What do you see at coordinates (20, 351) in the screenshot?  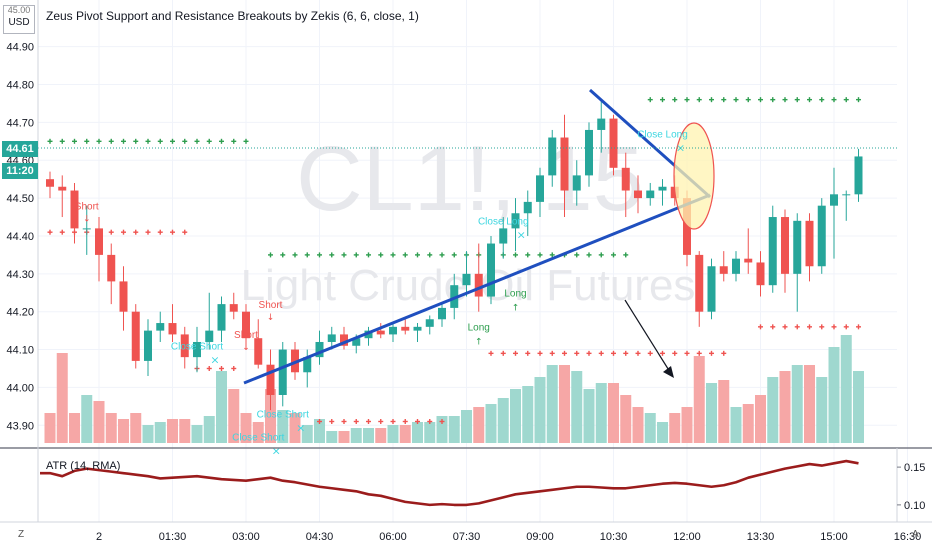 I see `price-tick-label: 44.10` at bounding box center [20, 351].